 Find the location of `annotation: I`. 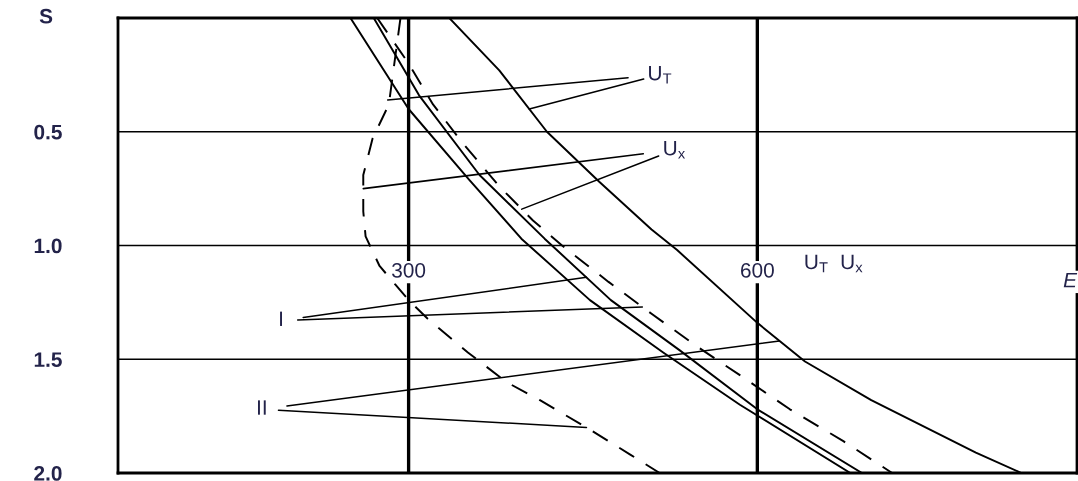

annotation: I is located at coordinates (281, 318).